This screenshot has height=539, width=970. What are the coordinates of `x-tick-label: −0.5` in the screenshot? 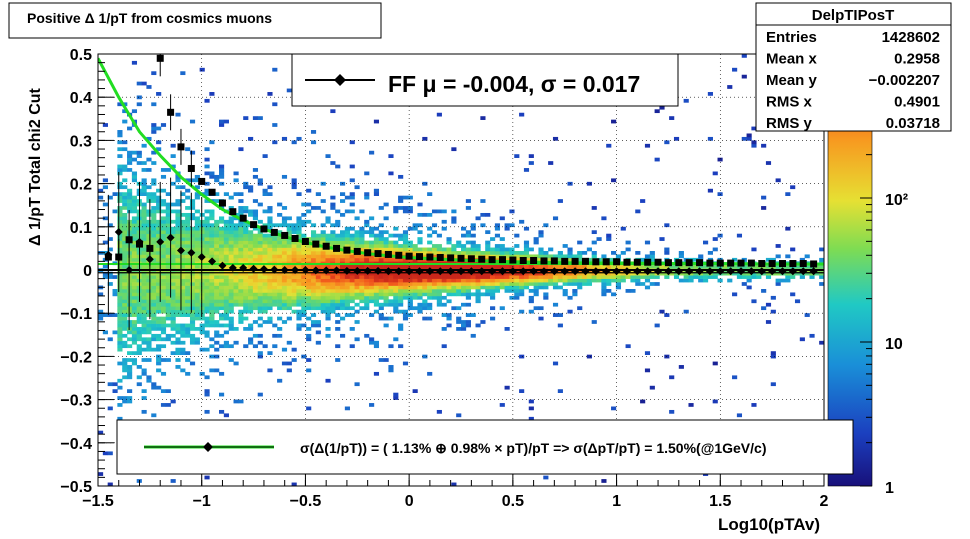 It's located at (306, 501).